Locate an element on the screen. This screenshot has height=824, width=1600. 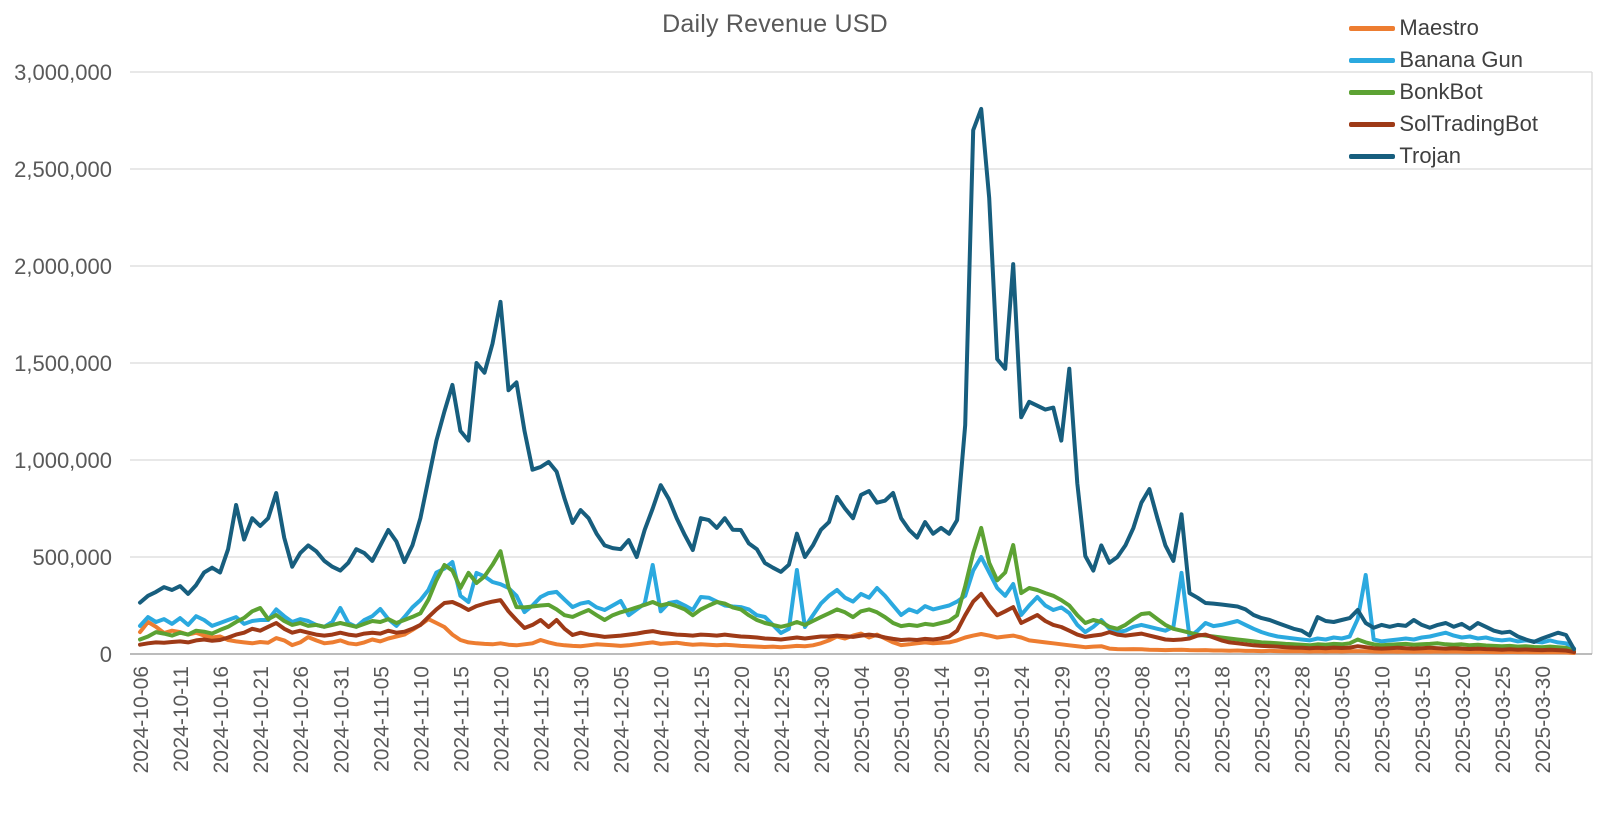
legend-item-trojan: Trojan is located at coordinates (1443, 156).